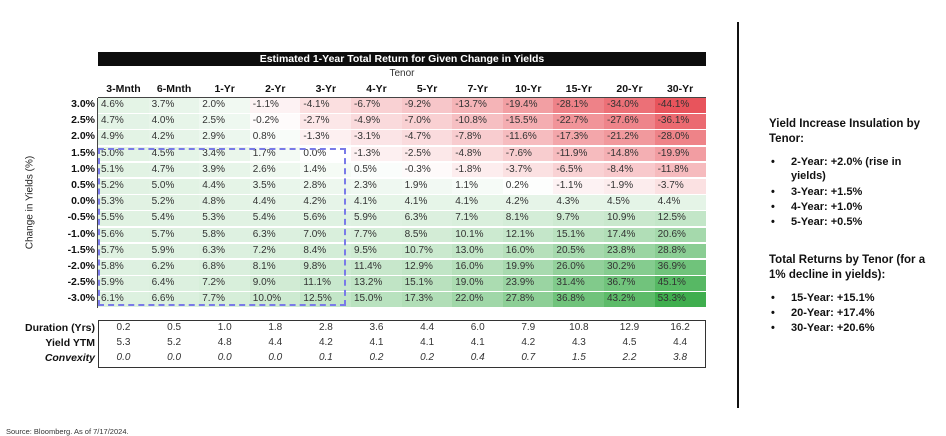 The image size is (946, 436). Describe the element at coordinates (427, 154) in the screenshot. I see `heatmap-cell: -2.5%` at that location.